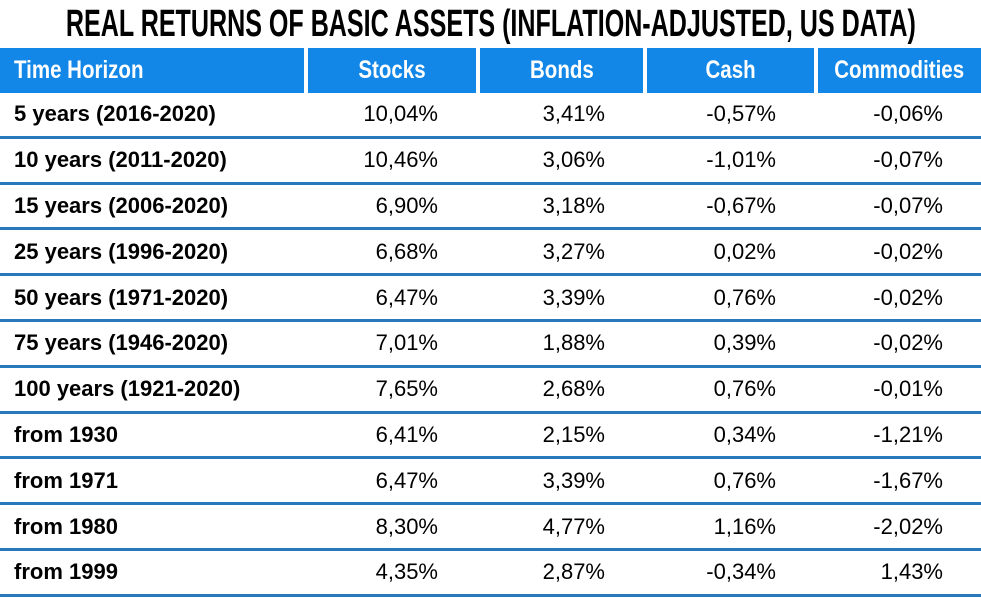 The width and height of the screenshot is (981, 601). I want to click on header-label: Commodities, so click(899, 70).